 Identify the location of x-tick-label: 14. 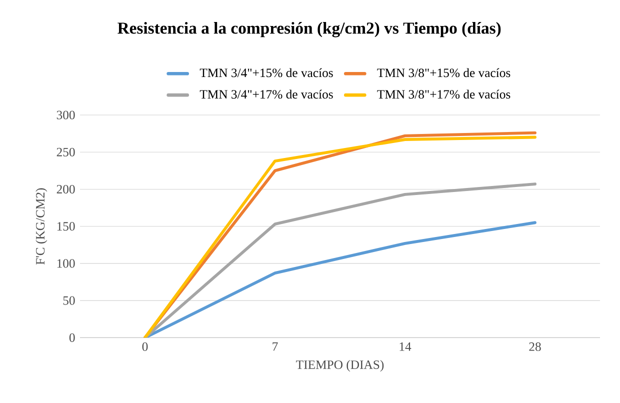
(406, 346).